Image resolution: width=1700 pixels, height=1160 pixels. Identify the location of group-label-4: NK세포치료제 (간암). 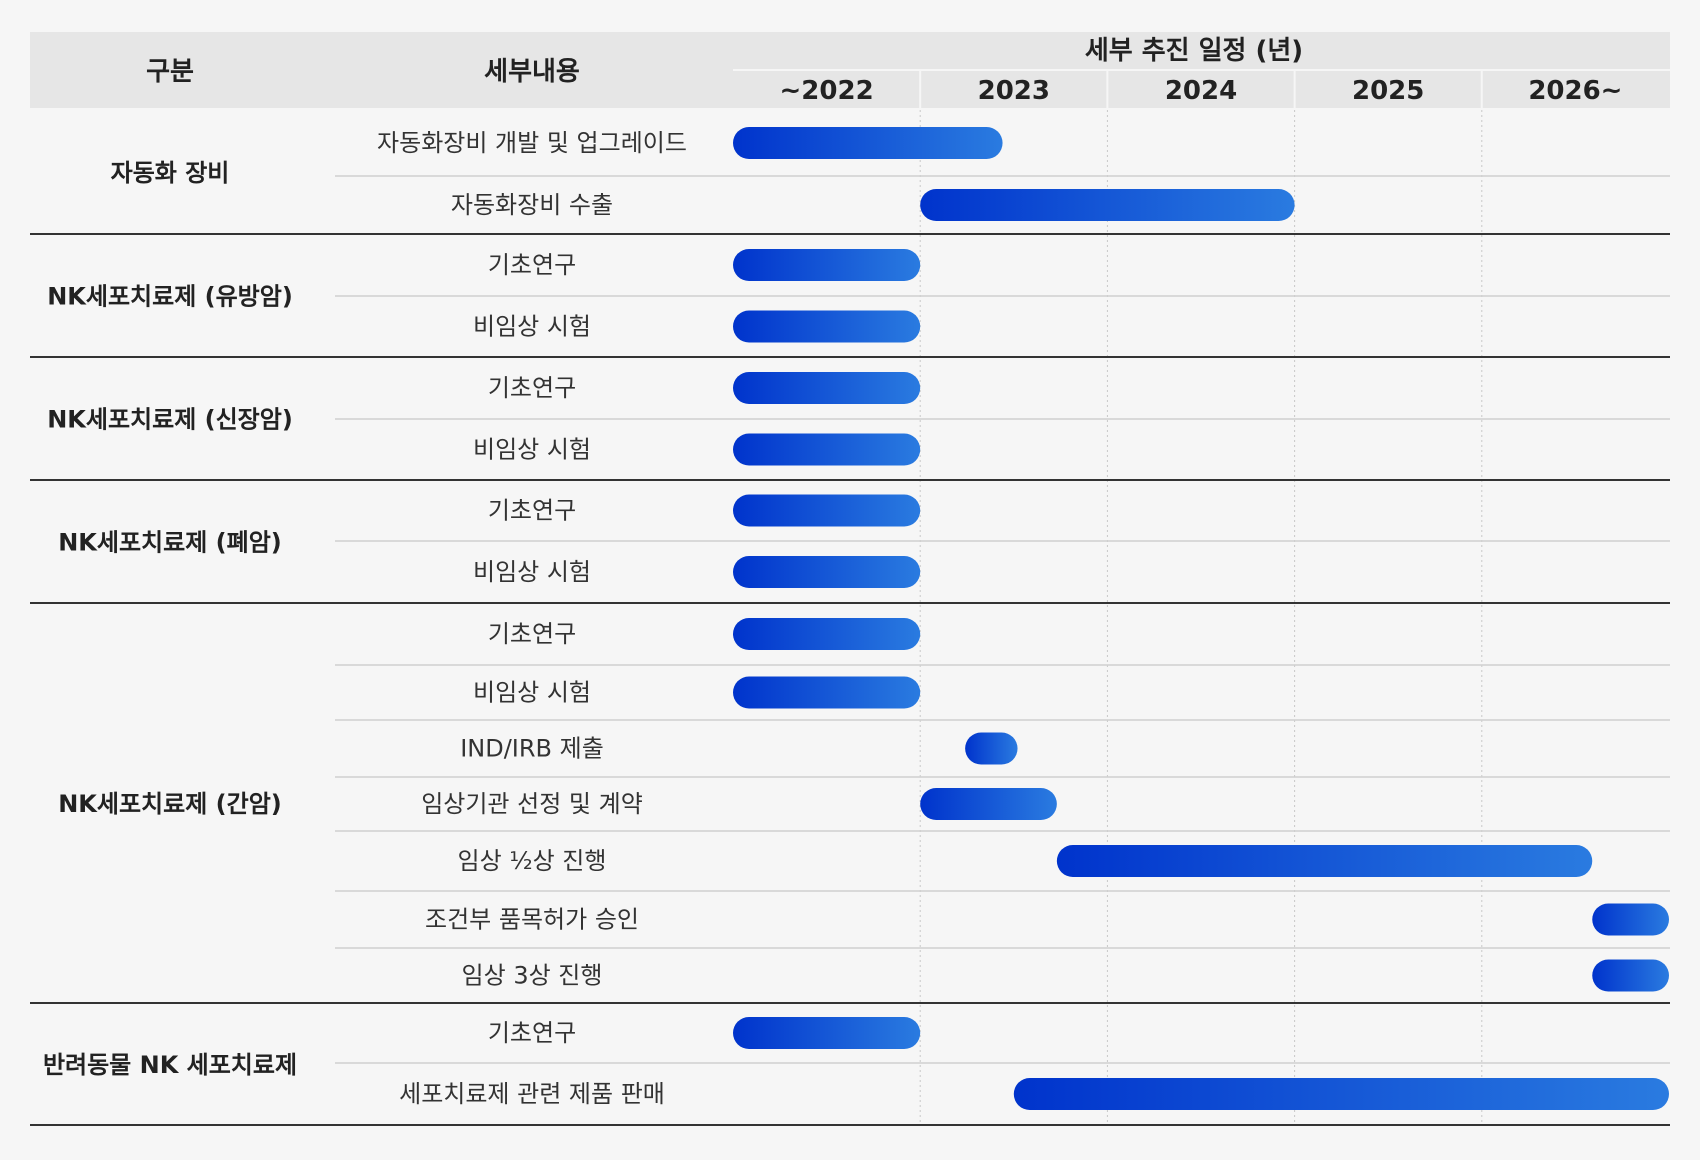
(170, 804).